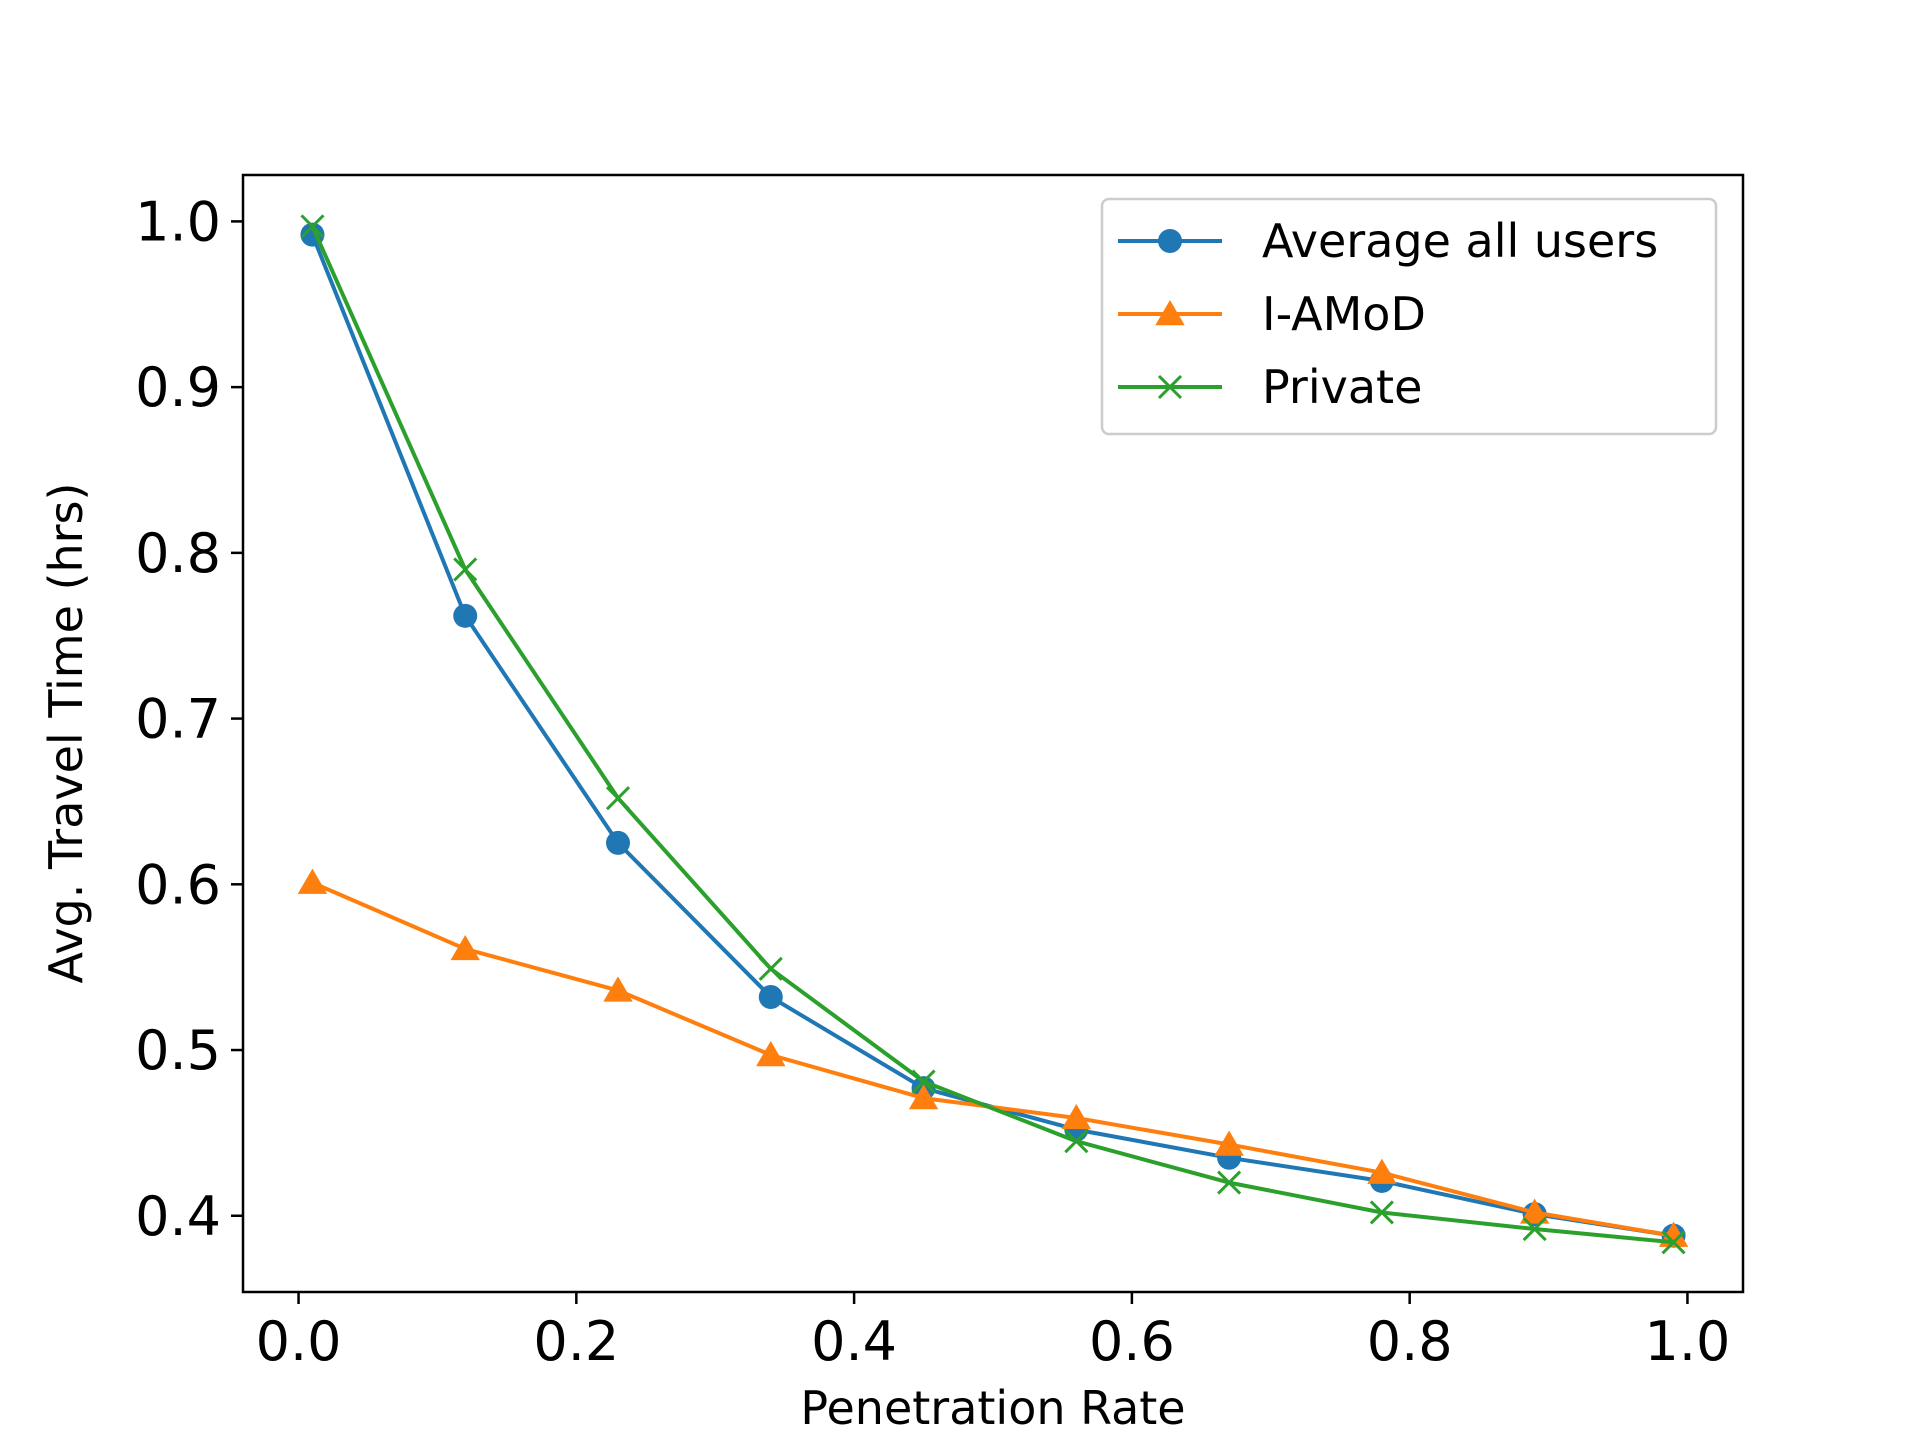  Describe the element at coordinates (1344, 314) in the screenshot. I see `legend-label: I-AMoD` at that location.